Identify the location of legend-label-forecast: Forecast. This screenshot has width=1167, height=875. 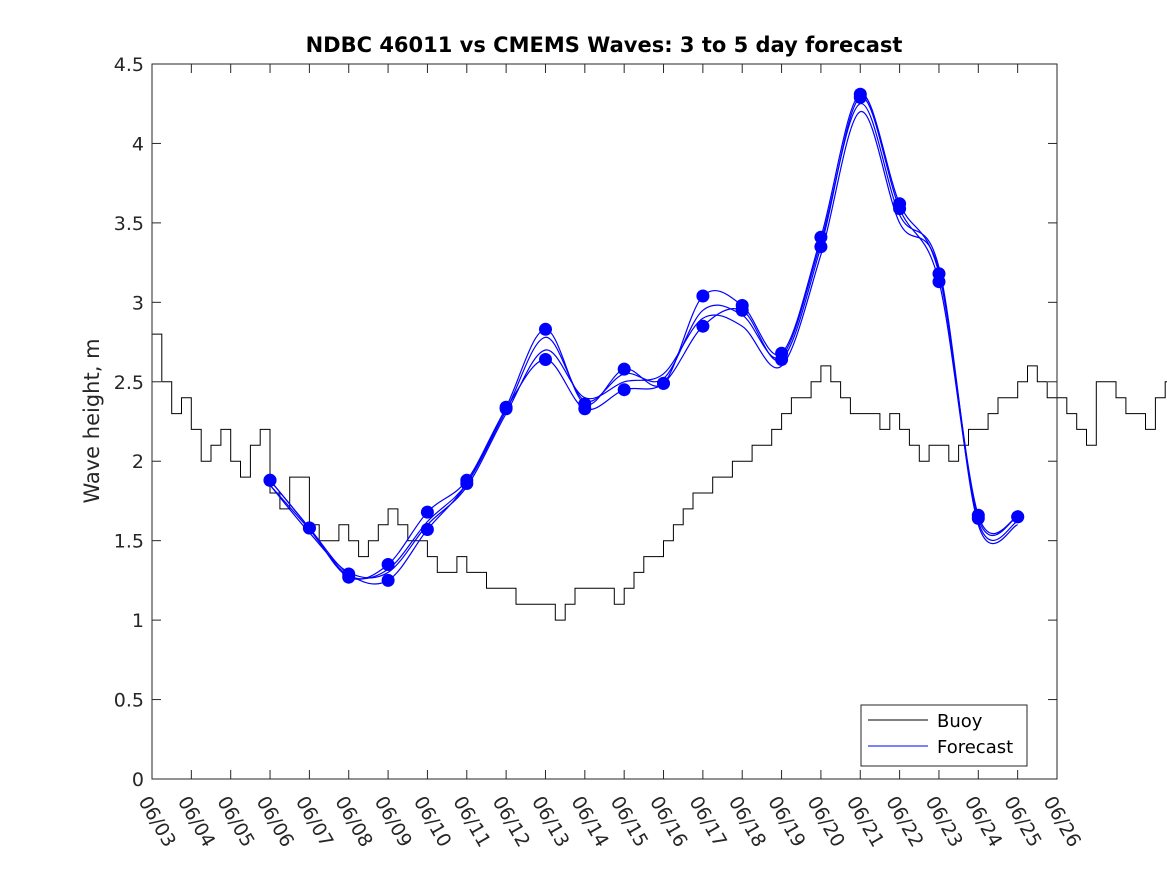
(975, 747).